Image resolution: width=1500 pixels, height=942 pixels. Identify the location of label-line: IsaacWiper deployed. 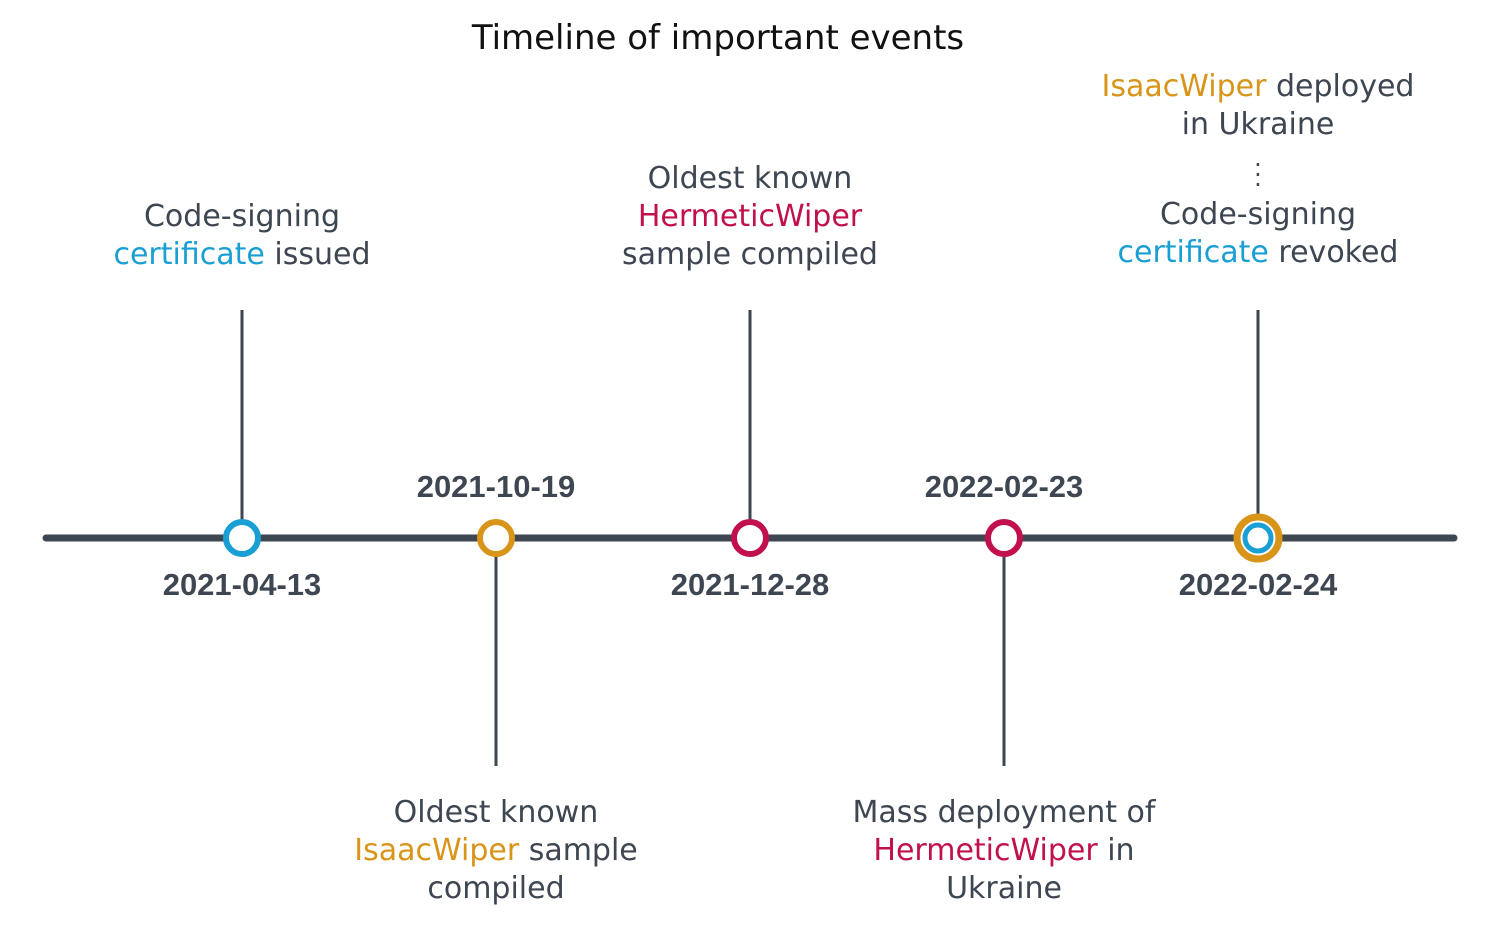
(1258, 86).